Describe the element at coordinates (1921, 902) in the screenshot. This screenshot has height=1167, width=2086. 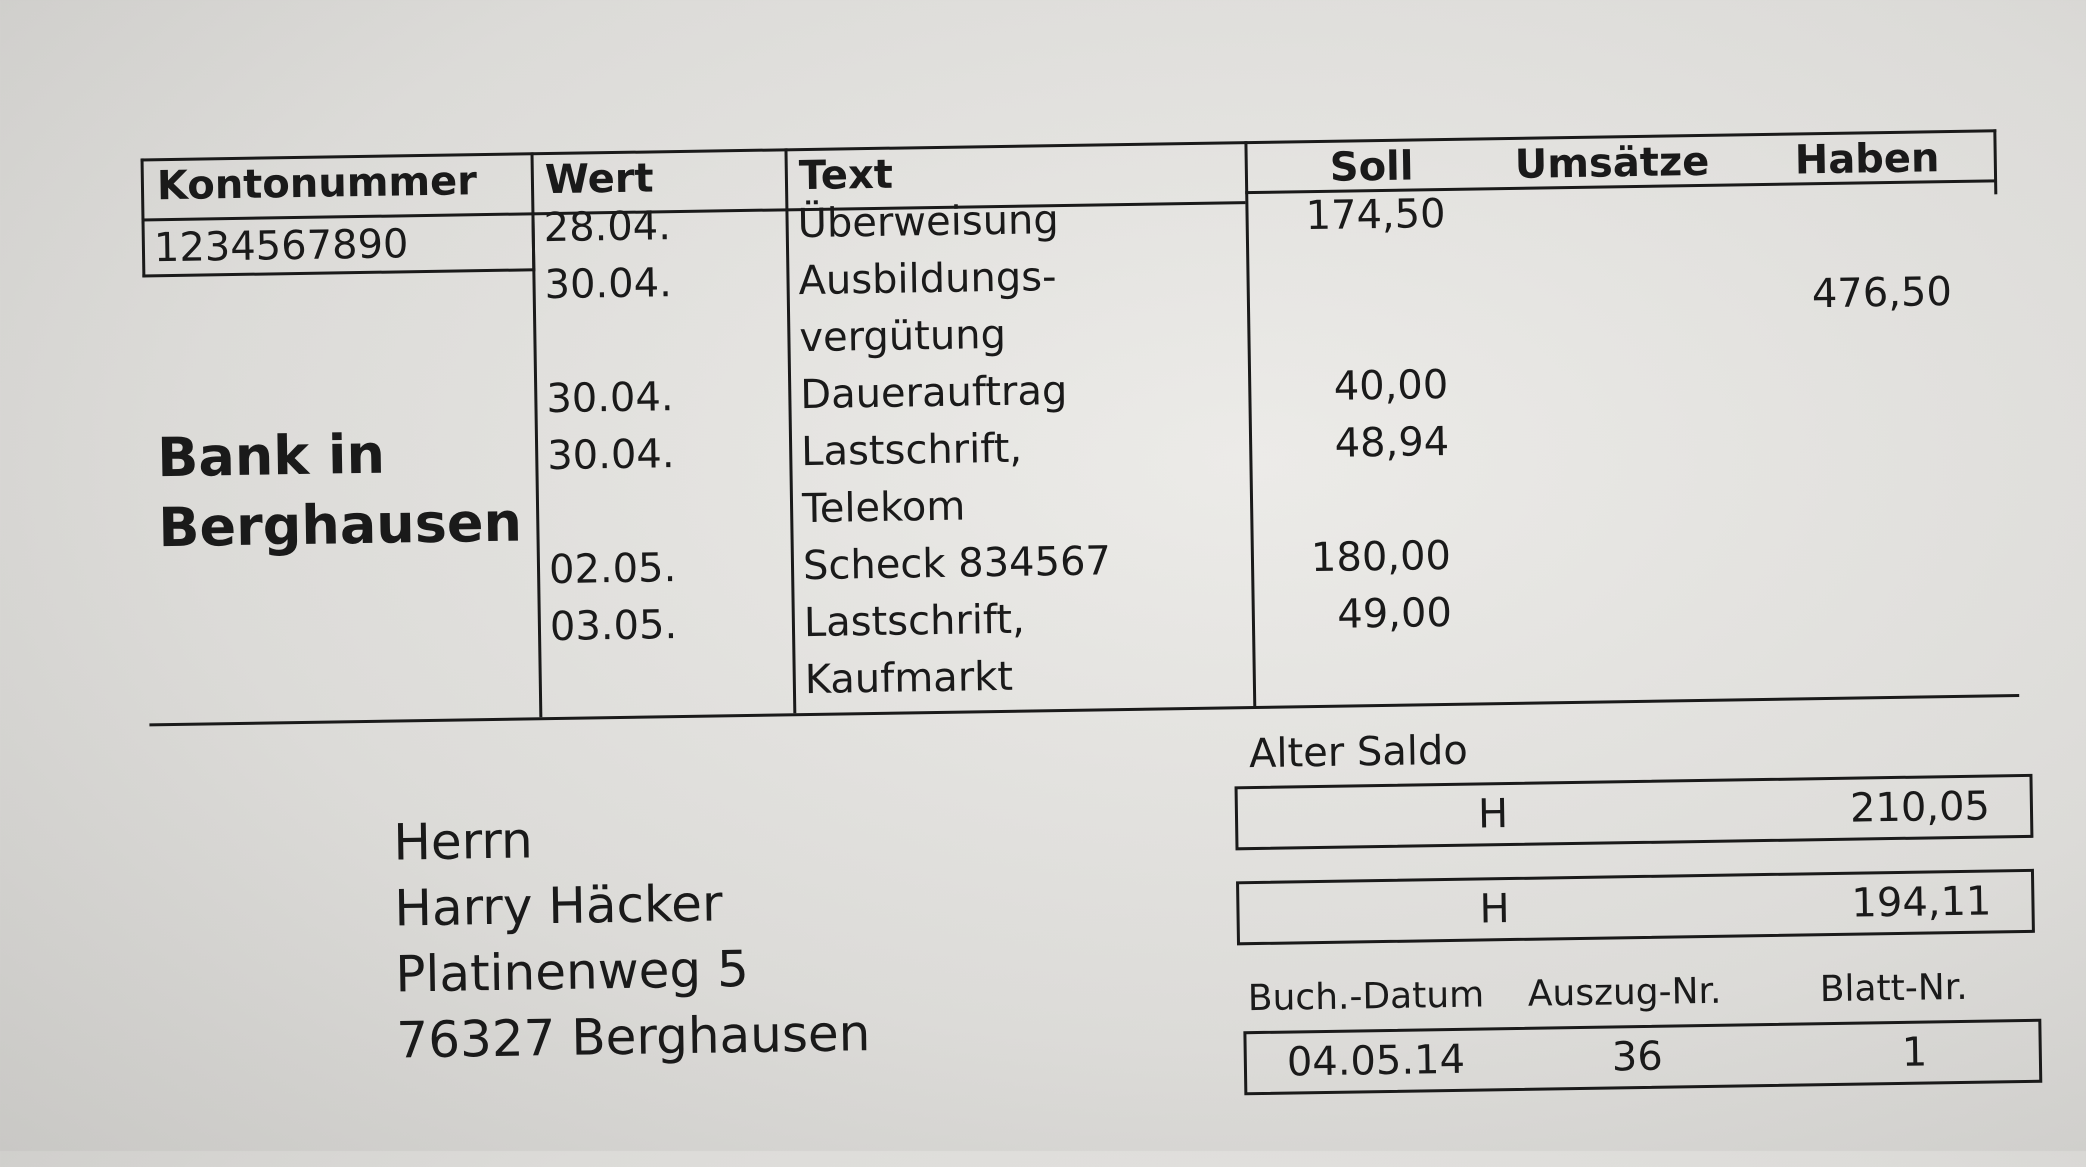
I see `new-balance-value: 194,11` at that location.